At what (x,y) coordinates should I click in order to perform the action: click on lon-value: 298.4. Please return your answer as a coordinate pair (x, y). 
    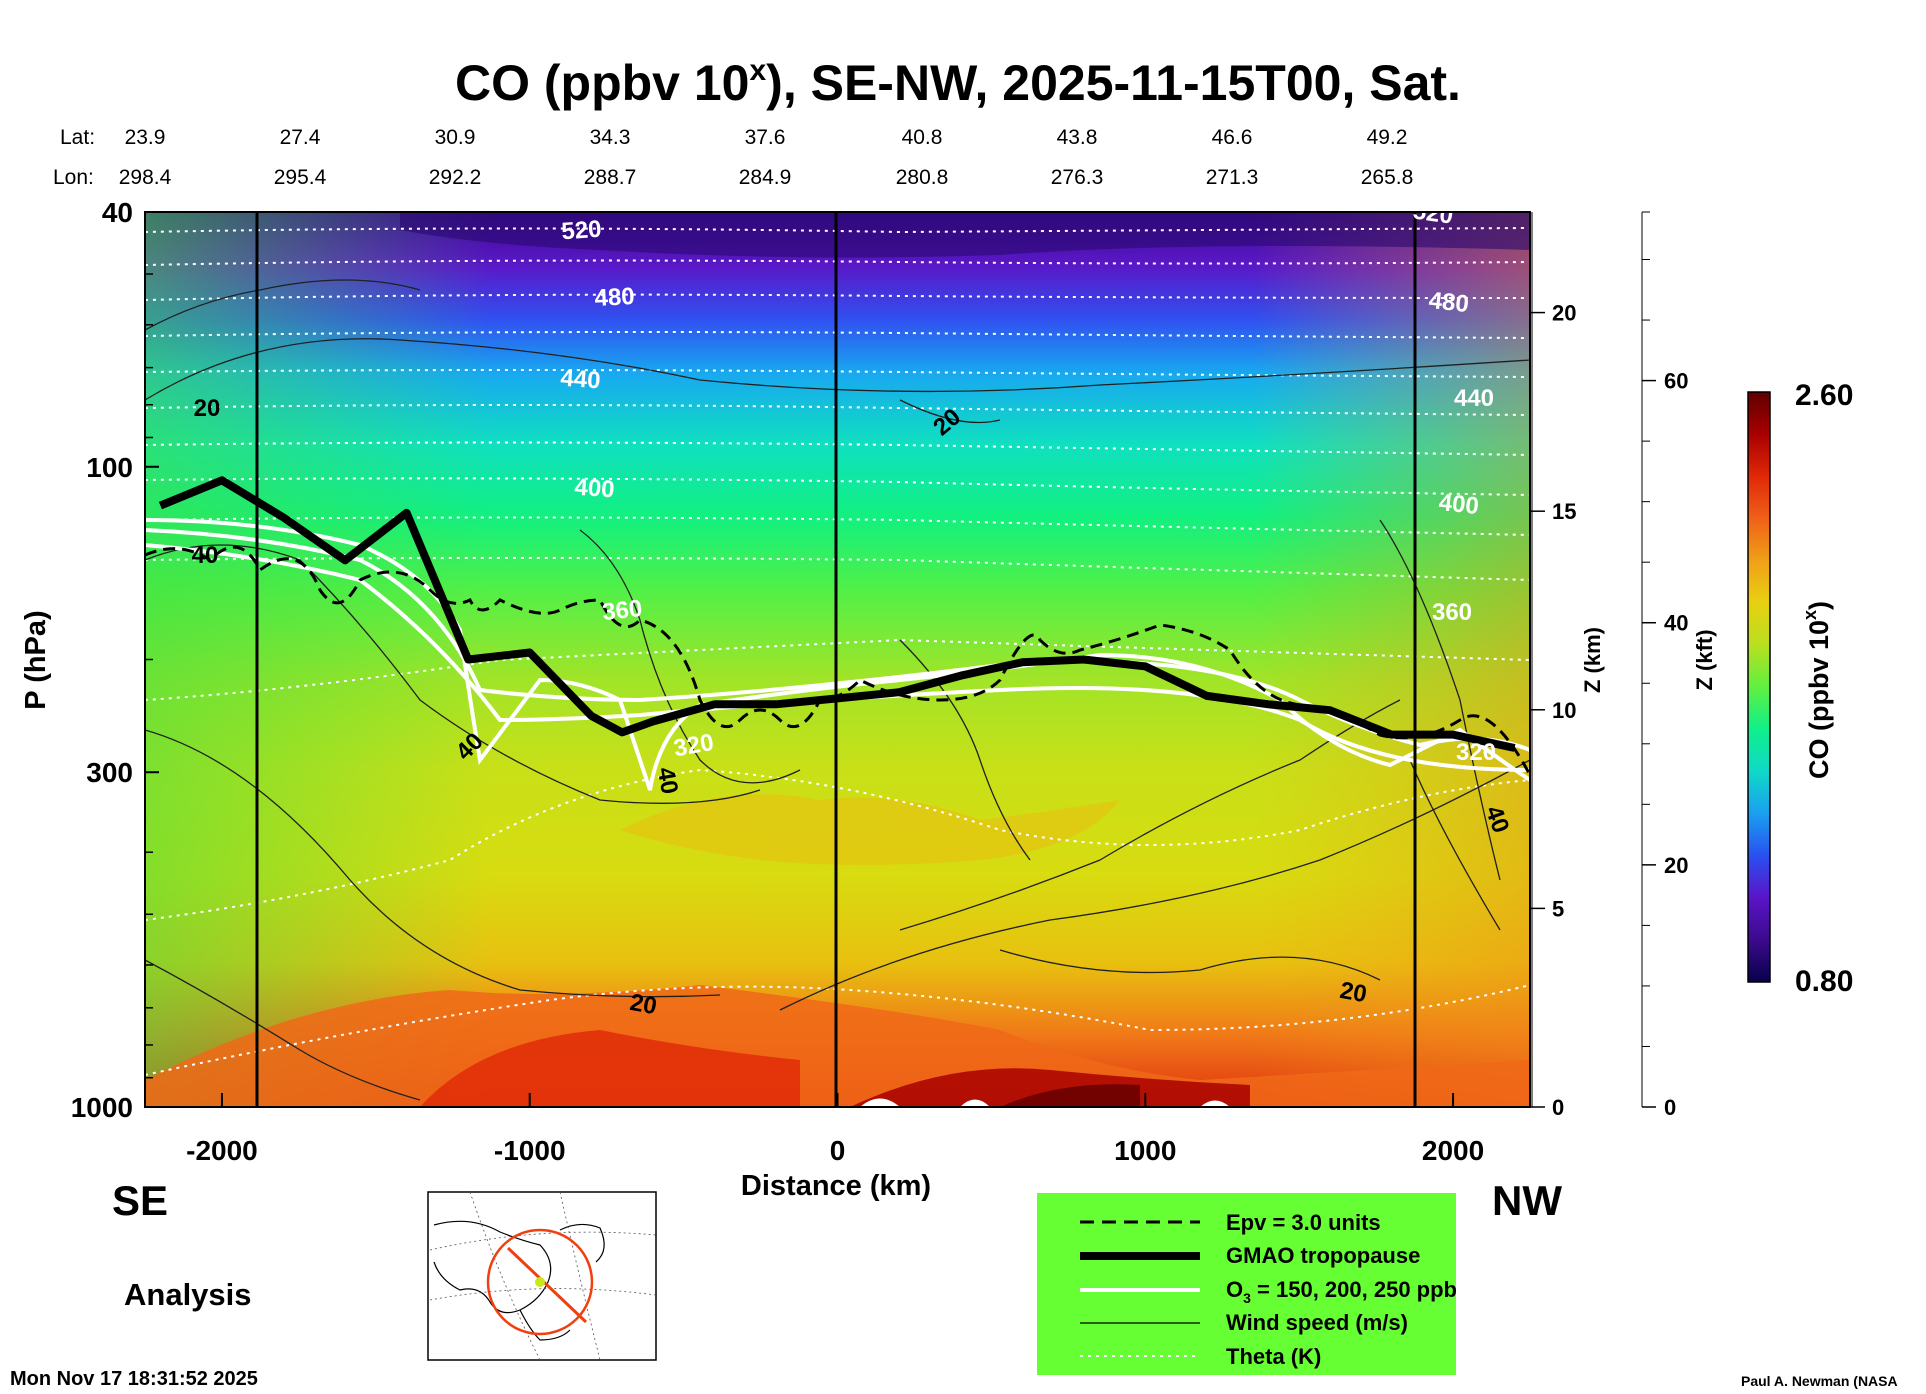
    Looking at the image, I should click on (145, 177).